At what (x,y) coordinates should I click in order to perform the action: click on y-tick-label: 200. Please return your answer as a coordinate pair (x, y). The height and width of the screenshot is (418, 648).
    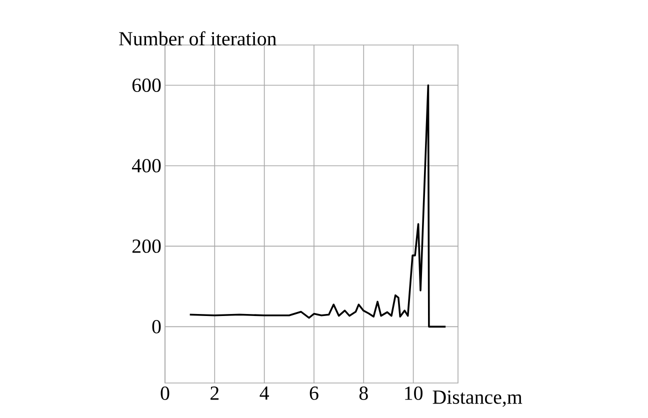
    Looking at the image, I should click on (146, 246).